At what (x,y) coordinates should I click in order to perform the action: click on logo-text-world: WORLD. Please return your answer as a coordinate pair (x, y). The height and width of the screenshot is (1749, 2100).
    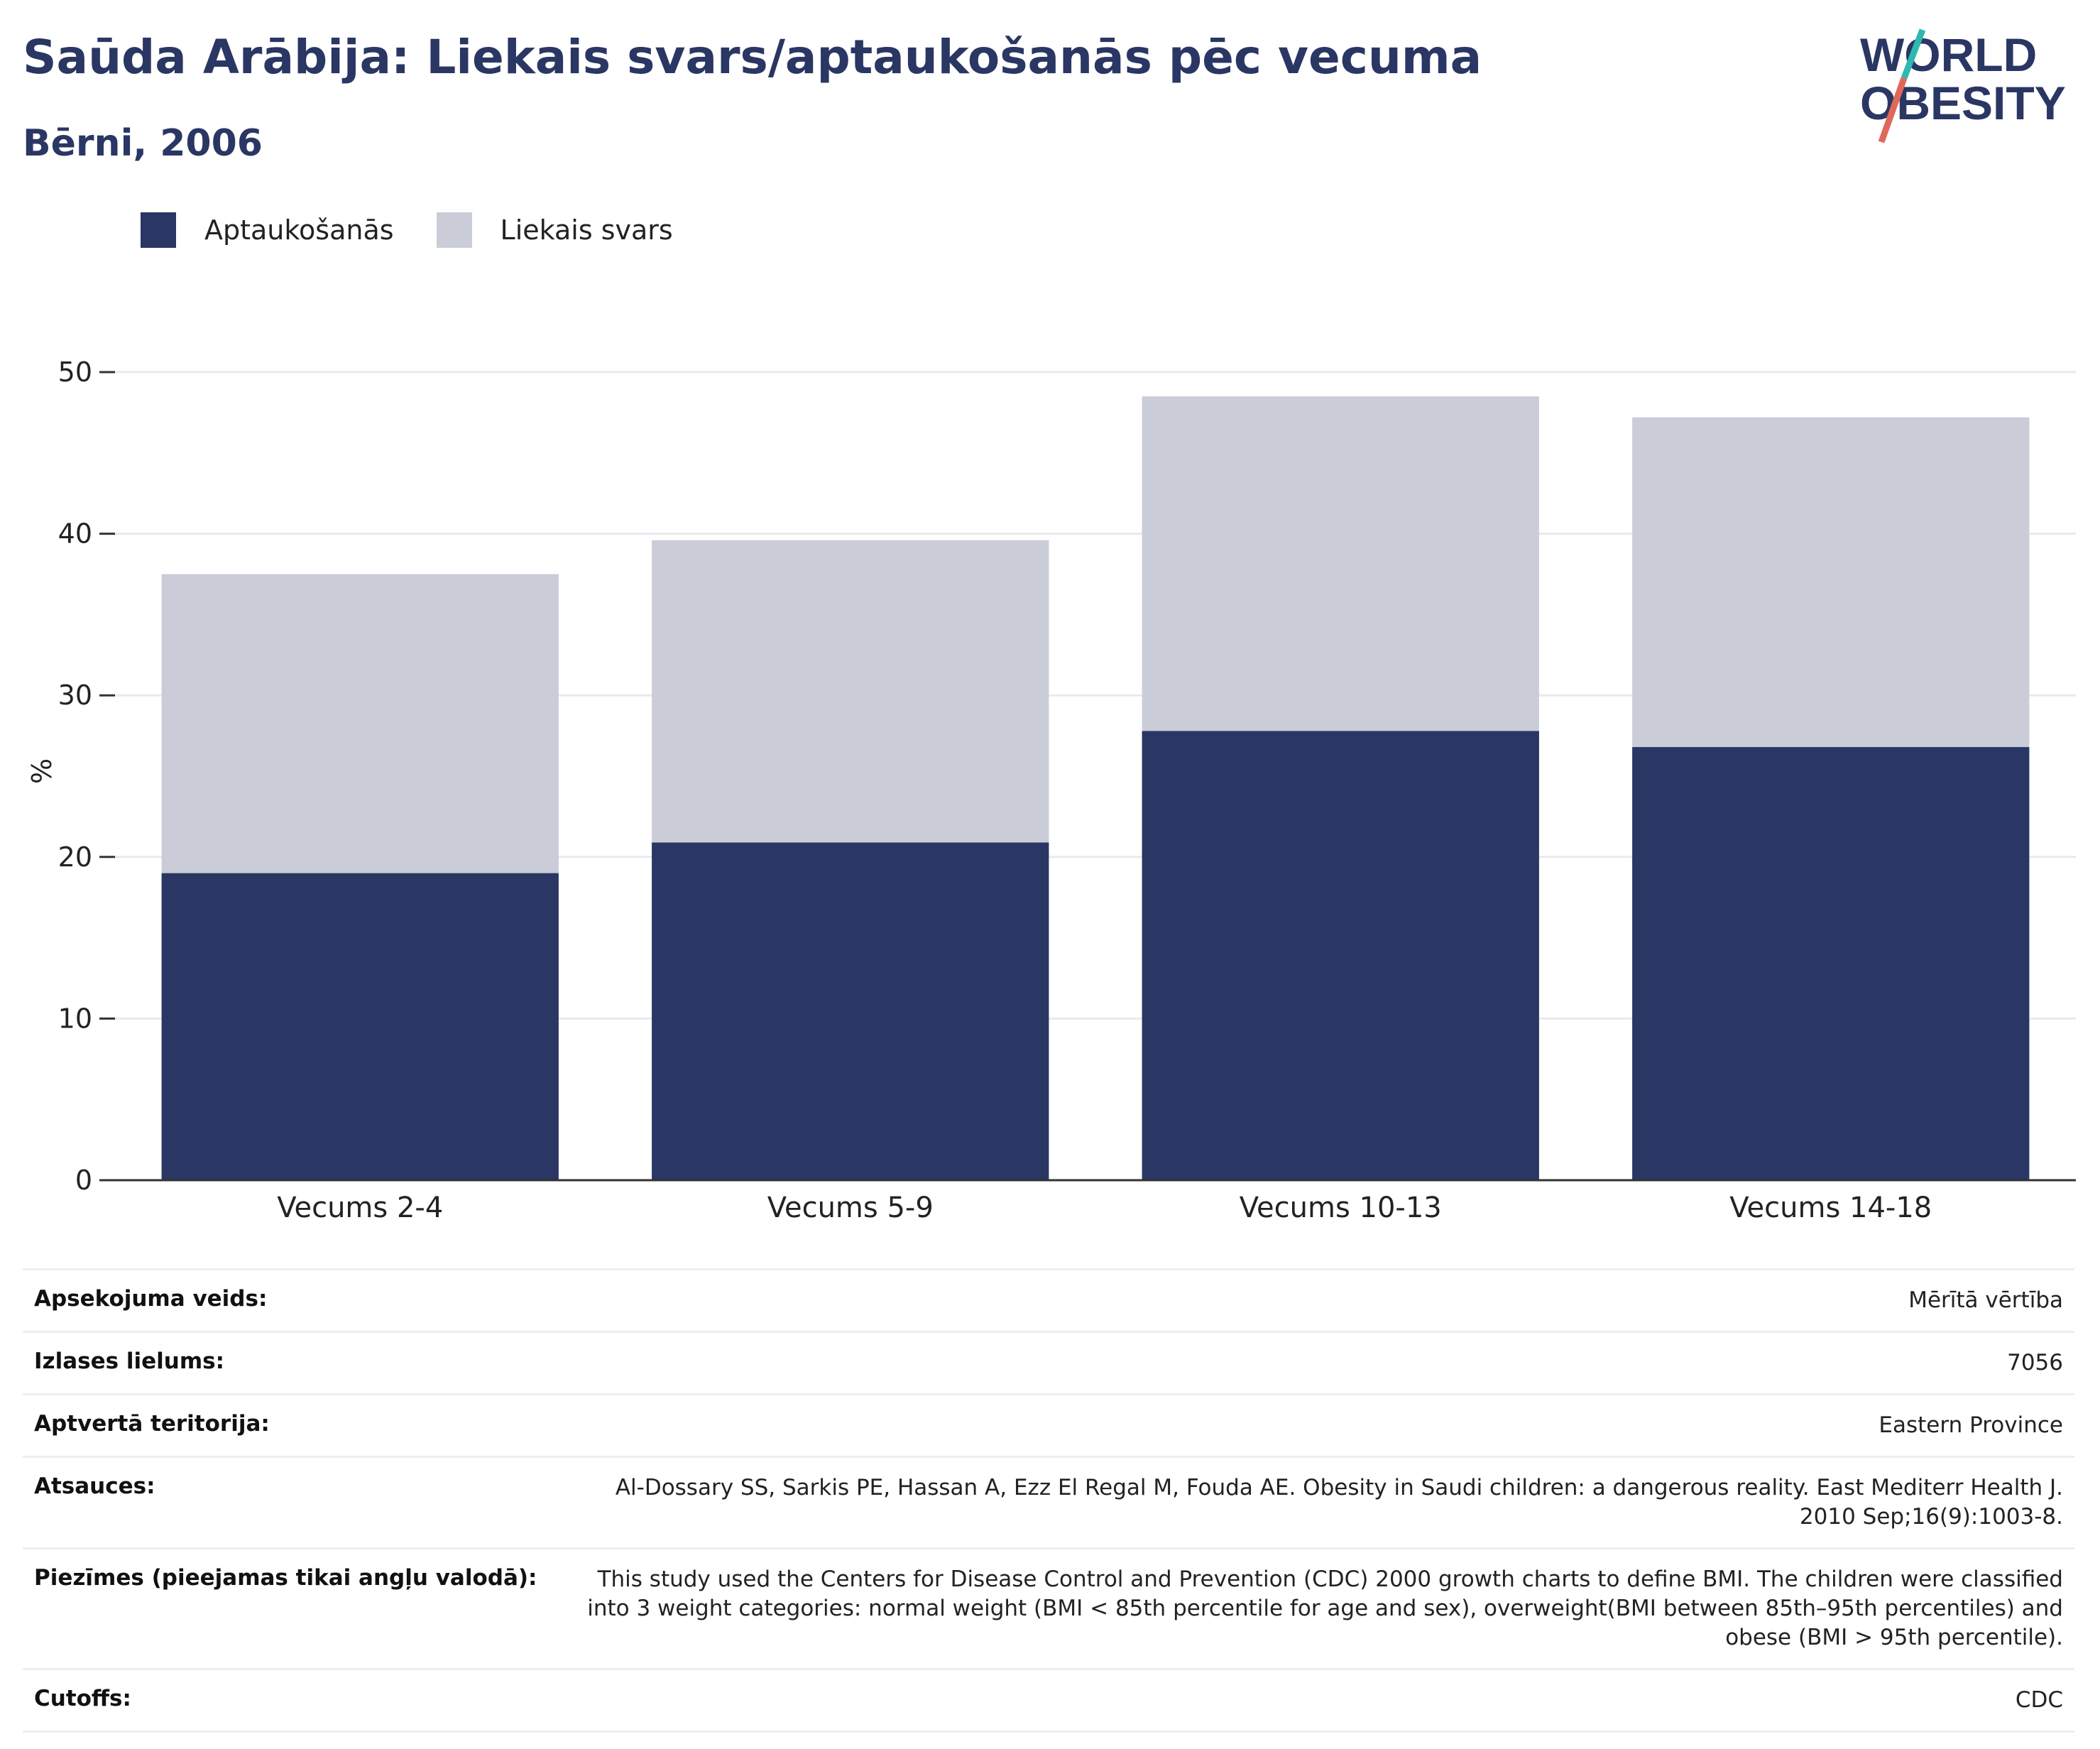
    Looking at the image, I should click on (1948, 54).